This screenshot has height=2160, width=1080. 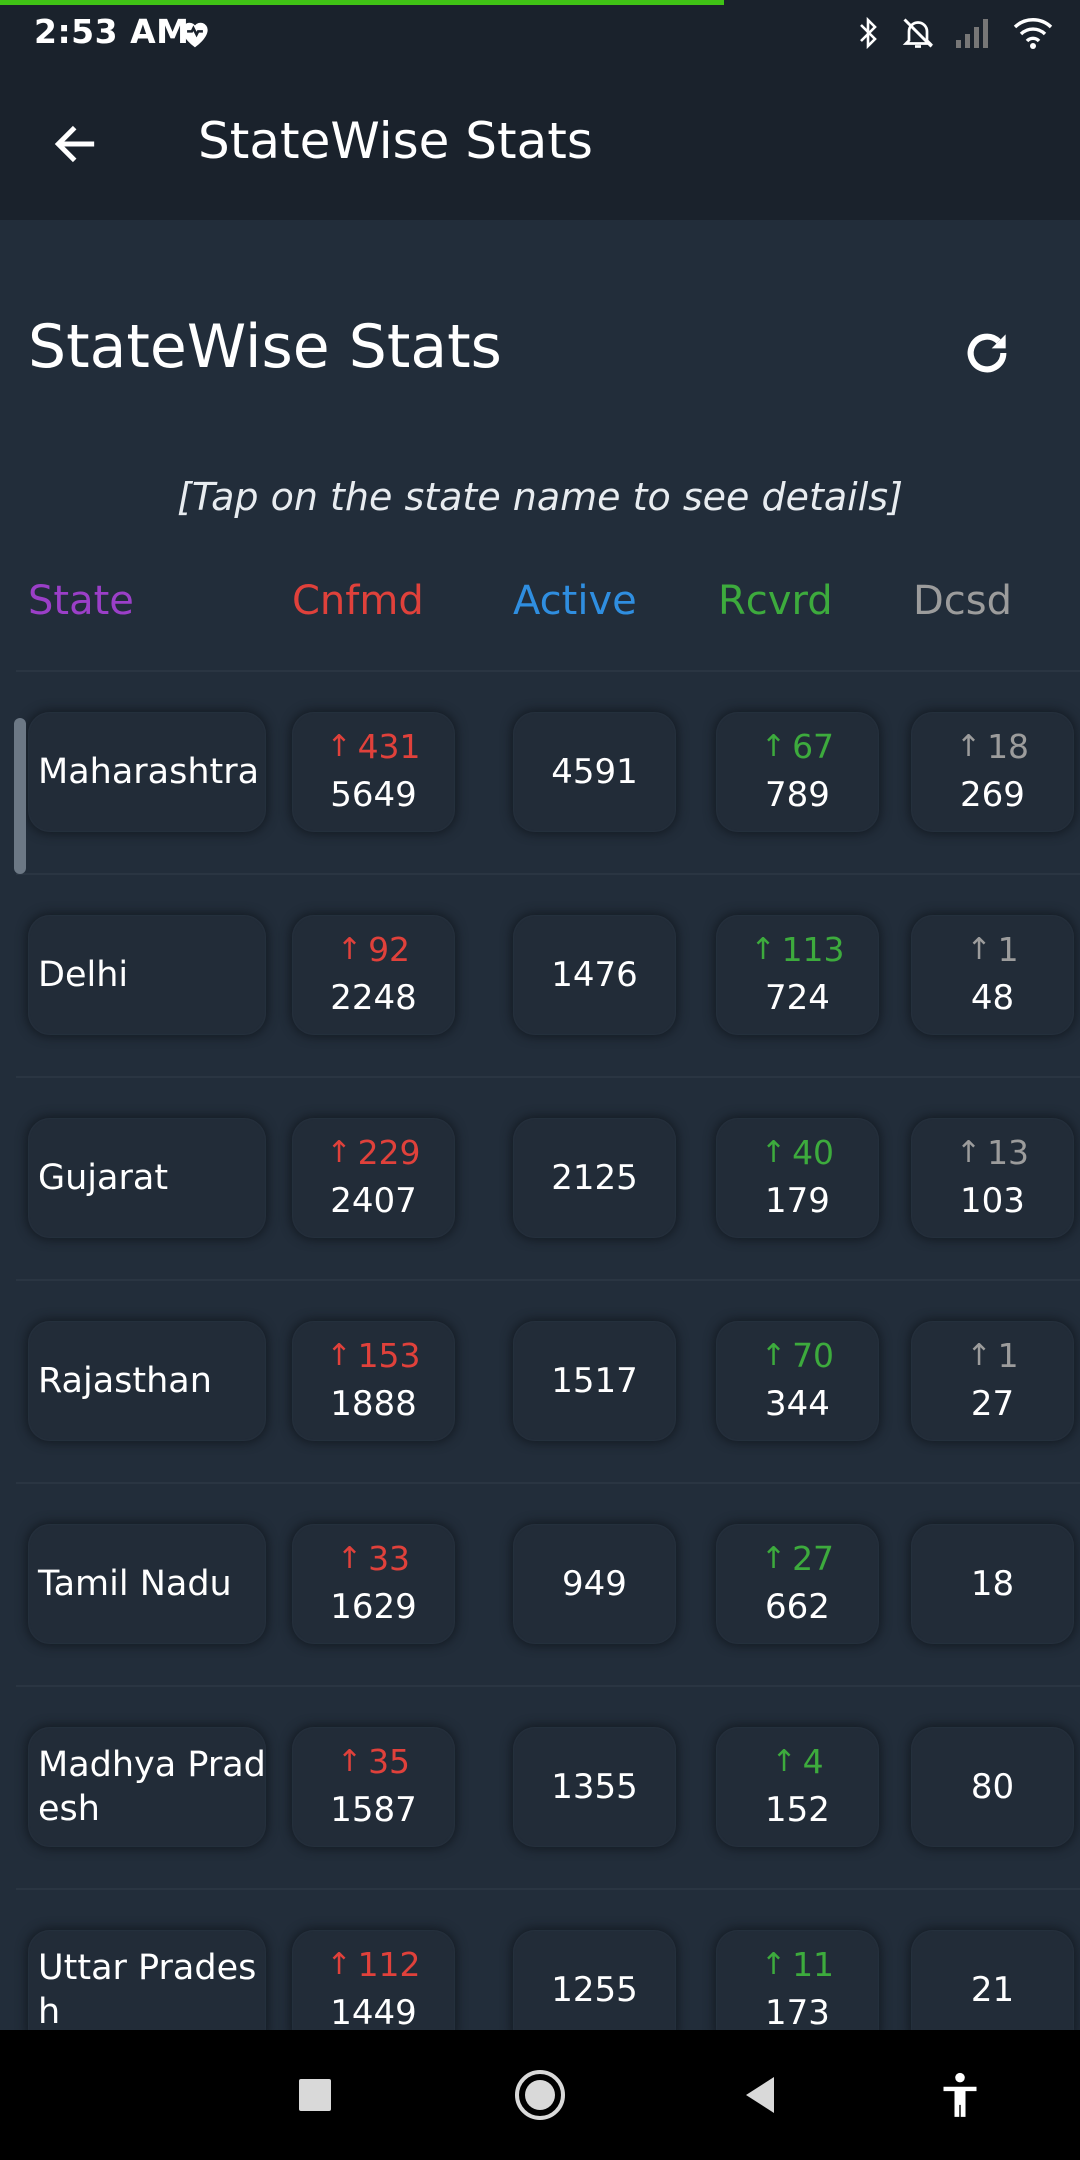 I want to click on state-name-card: Tamil Nadu, so click(x=147, y=1584).